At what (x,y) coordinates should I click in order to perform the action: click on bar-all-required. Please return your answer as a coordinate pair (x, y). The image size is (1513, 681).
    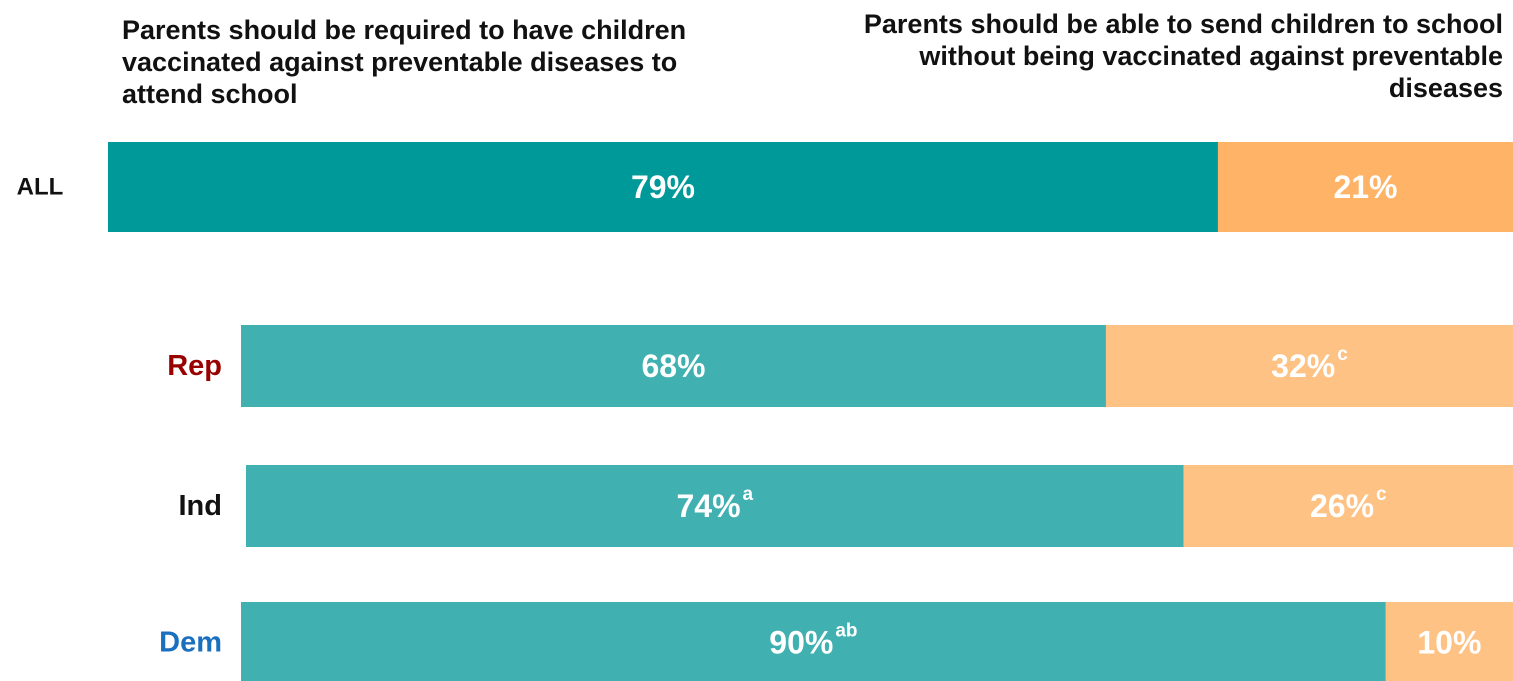
    Looking at the image, I should click on (663, 187).